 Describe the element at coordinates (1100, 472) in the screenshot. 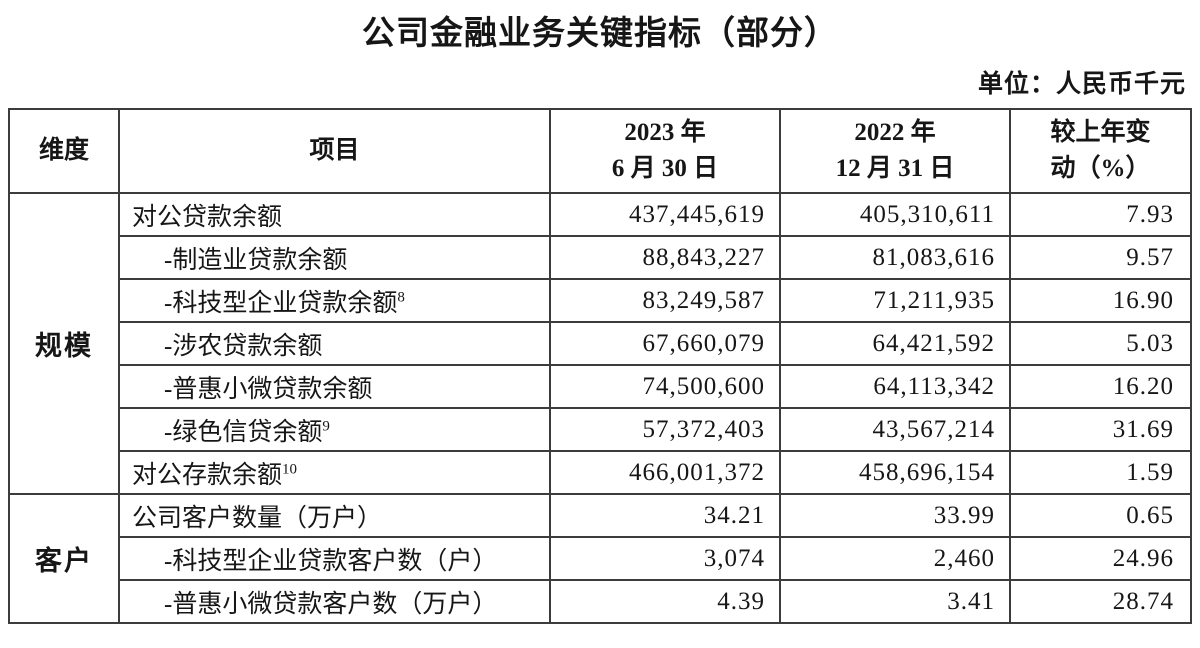

I see `change-cell: 1.59` at that location.